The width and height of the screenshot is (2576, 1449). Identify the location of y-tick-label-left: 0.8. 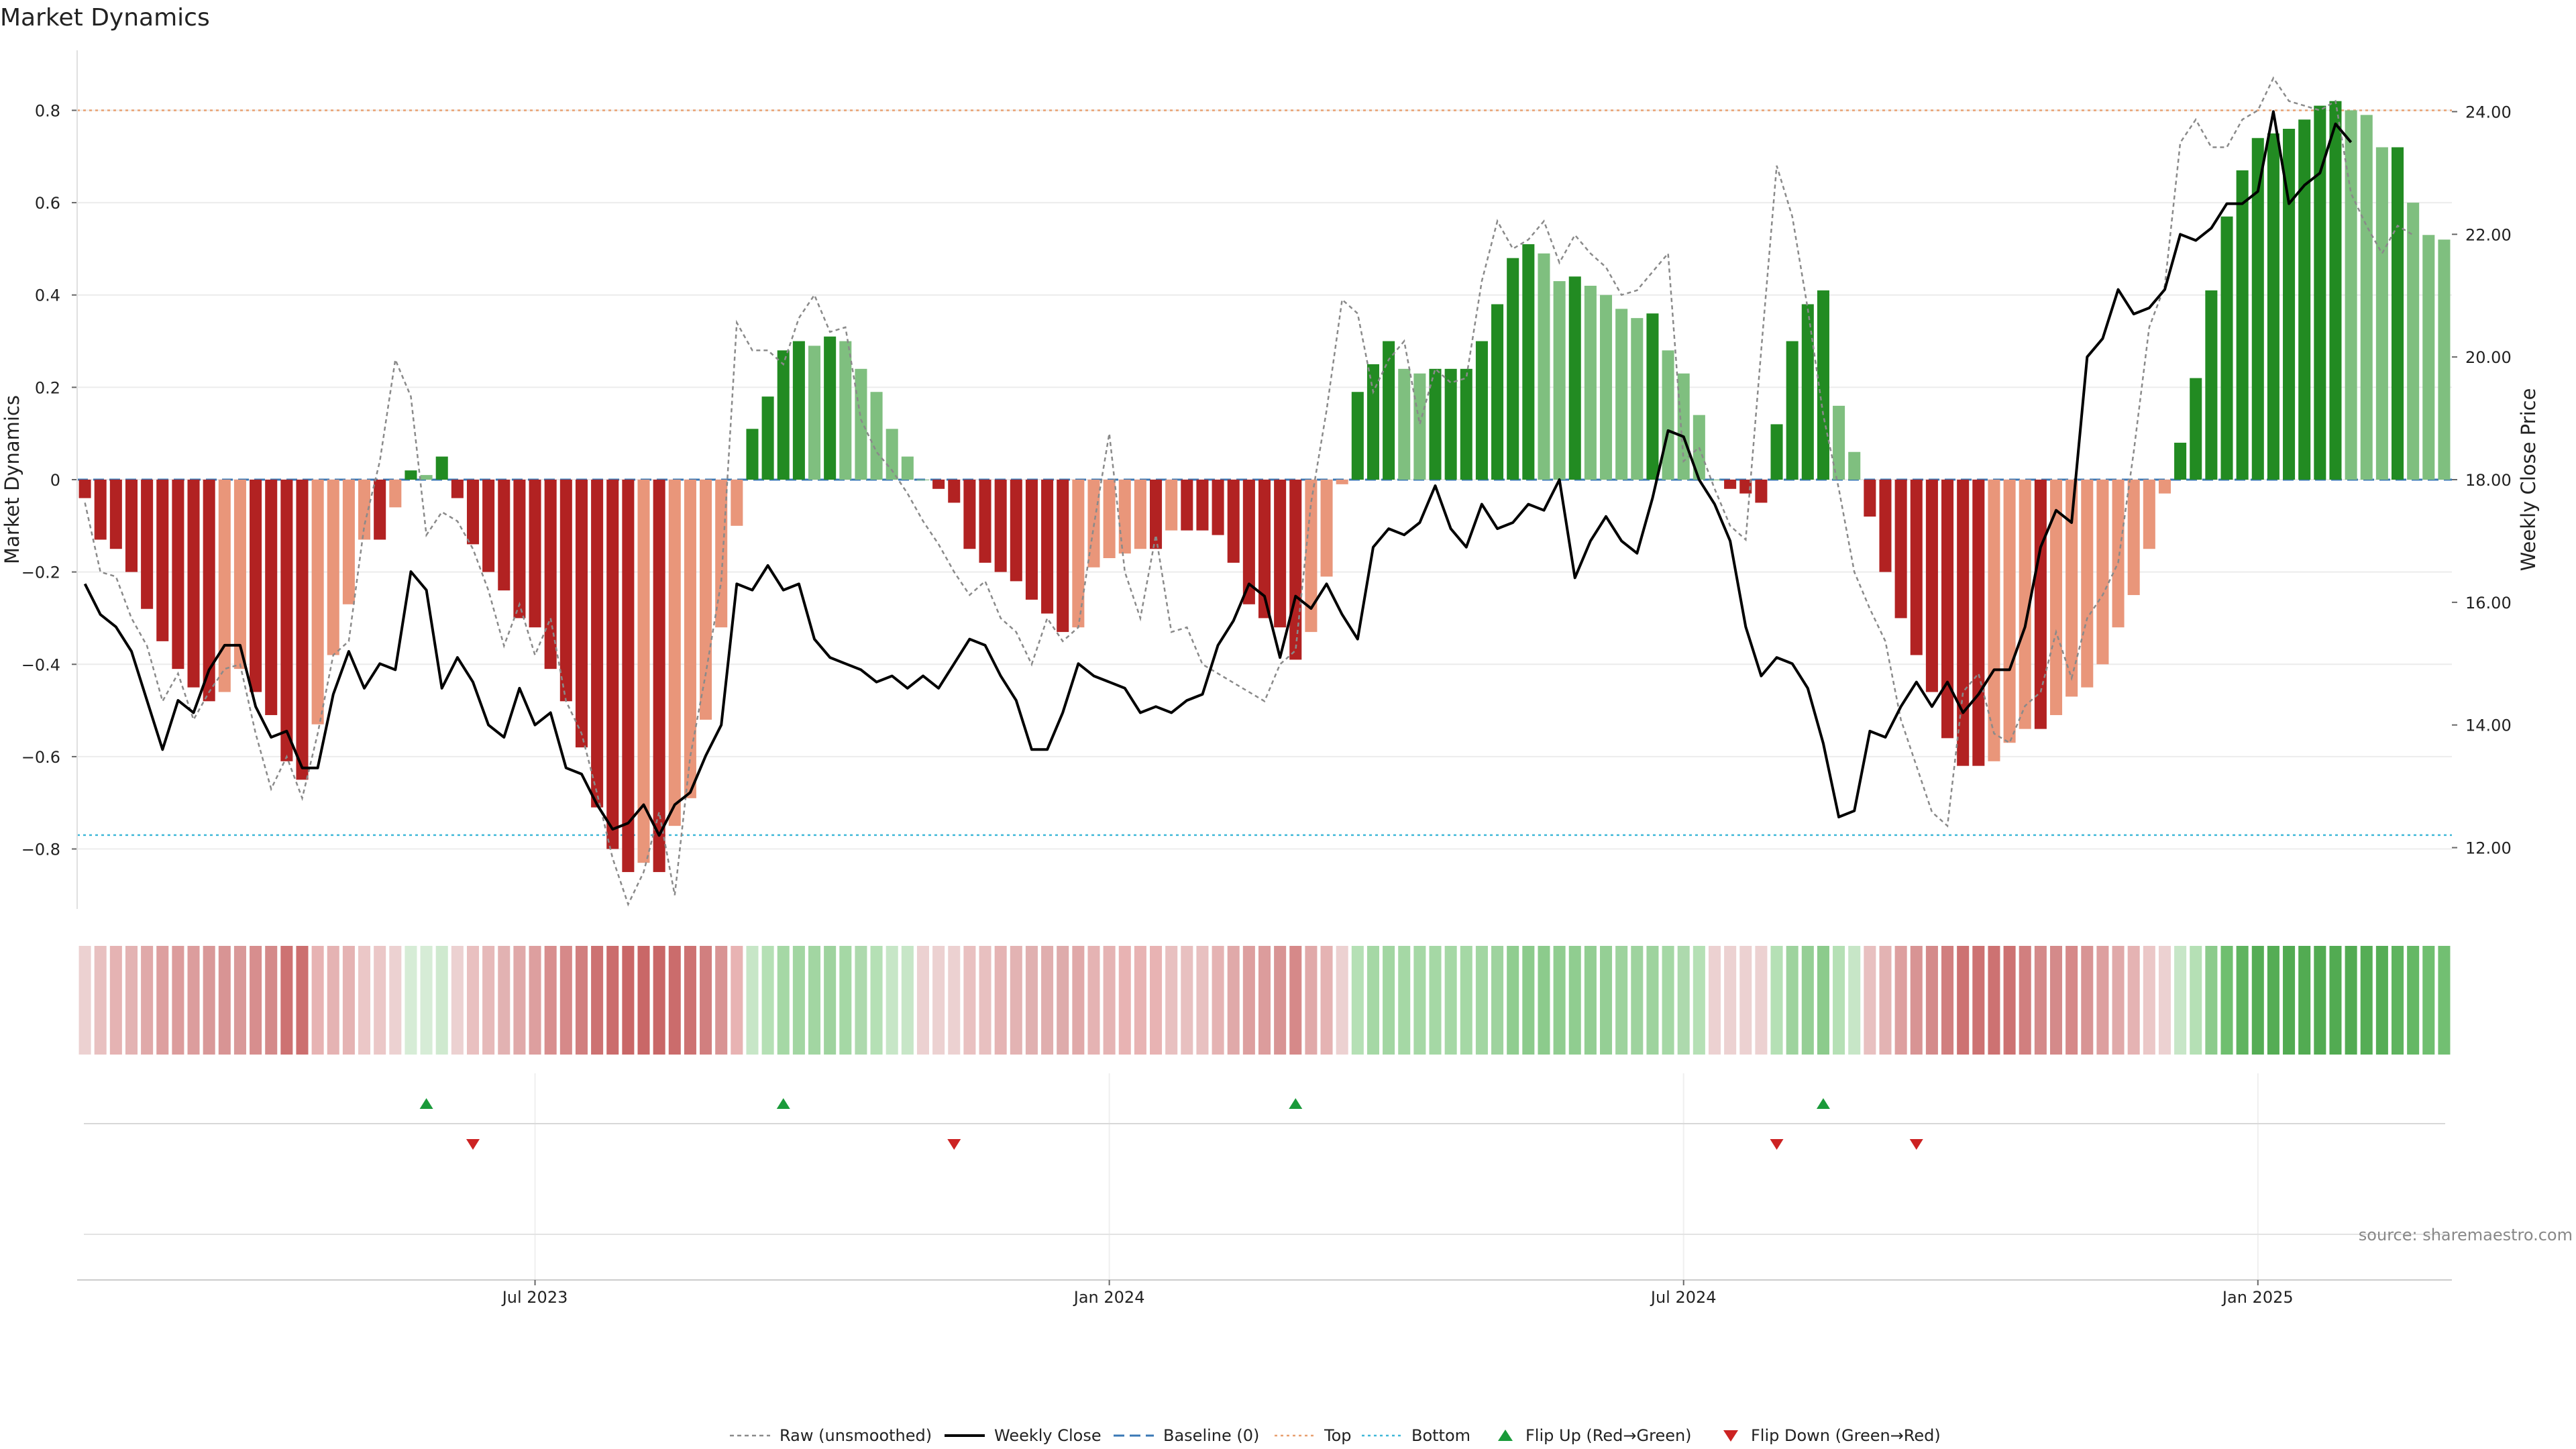
(47, 110).